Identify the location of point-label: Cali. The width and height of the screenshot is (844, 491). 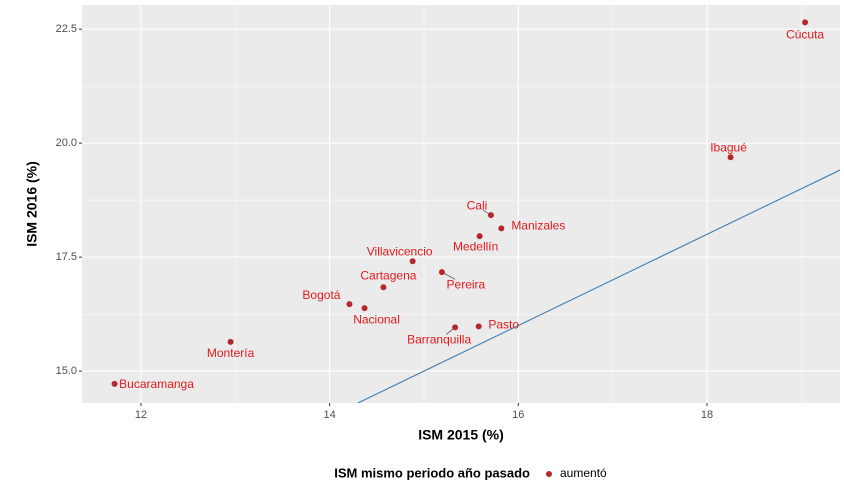
(477, 205).